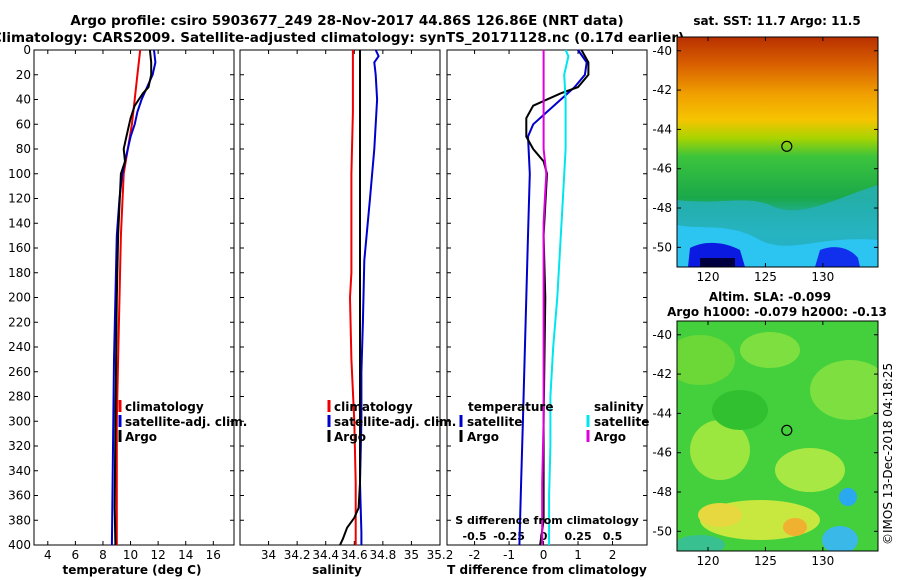 Image resolution: width=900 pixels, height=580 pixels. Describe the element at coordinates (19, 446) in the screenshot. I see `depth-tick-label: 320` at that location.